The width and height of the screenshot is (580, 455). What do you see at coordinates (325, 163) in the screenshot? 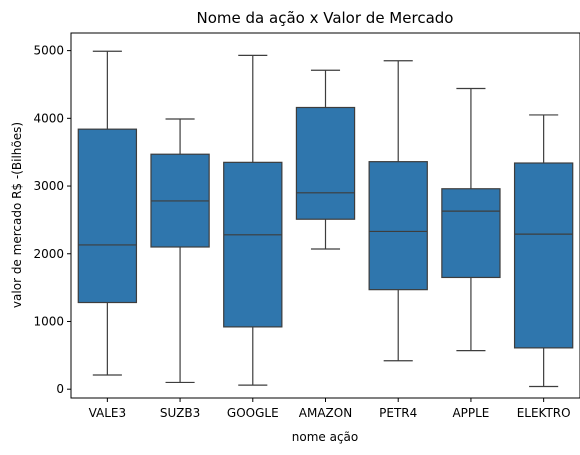
I see `iqr-box-amazon` at bounding box center [325, 163].